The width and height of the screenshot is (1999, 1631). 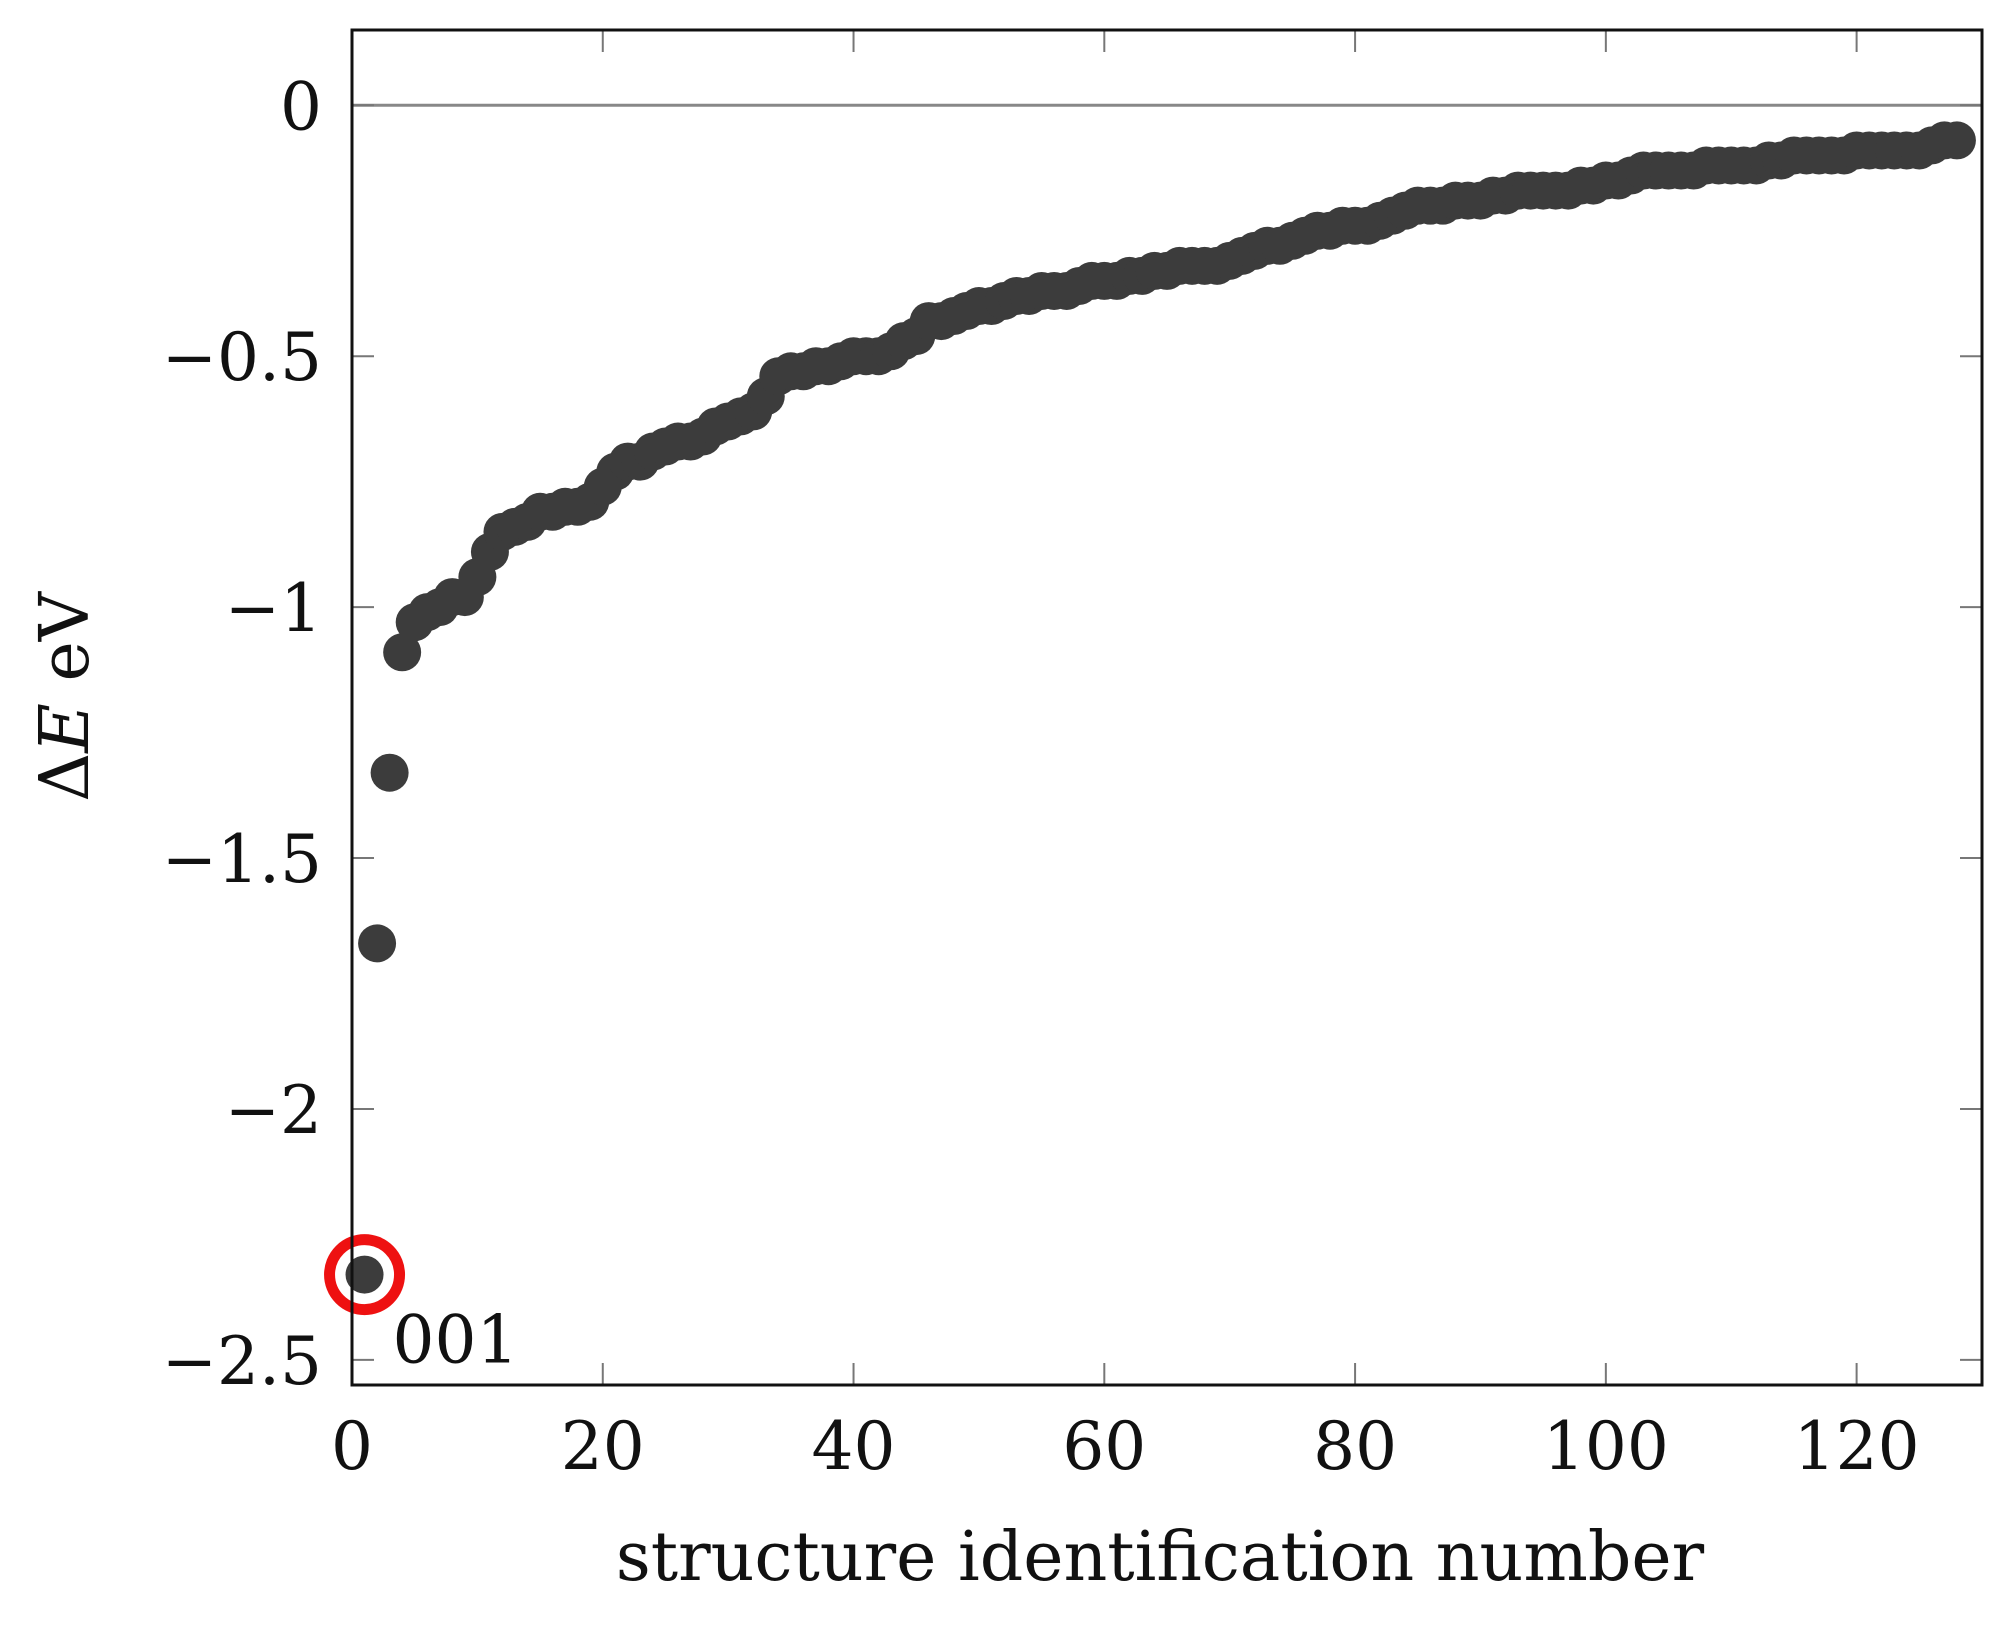 I want to click on x-axis-label: structure identification number, so click(x=1160, y=1557).